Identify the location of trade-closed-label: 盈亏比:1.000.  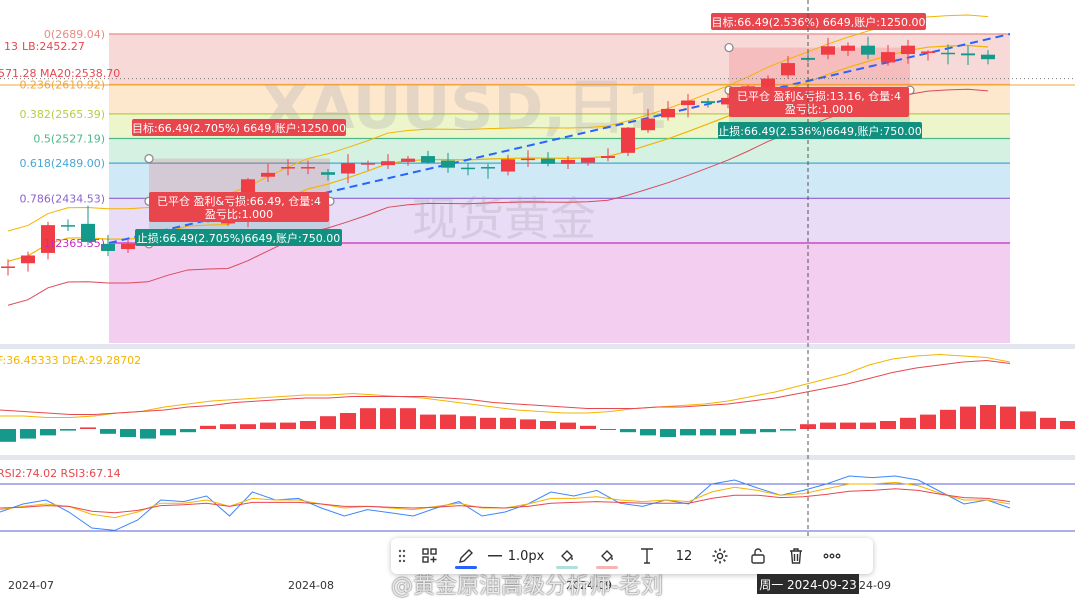
(819, 109).